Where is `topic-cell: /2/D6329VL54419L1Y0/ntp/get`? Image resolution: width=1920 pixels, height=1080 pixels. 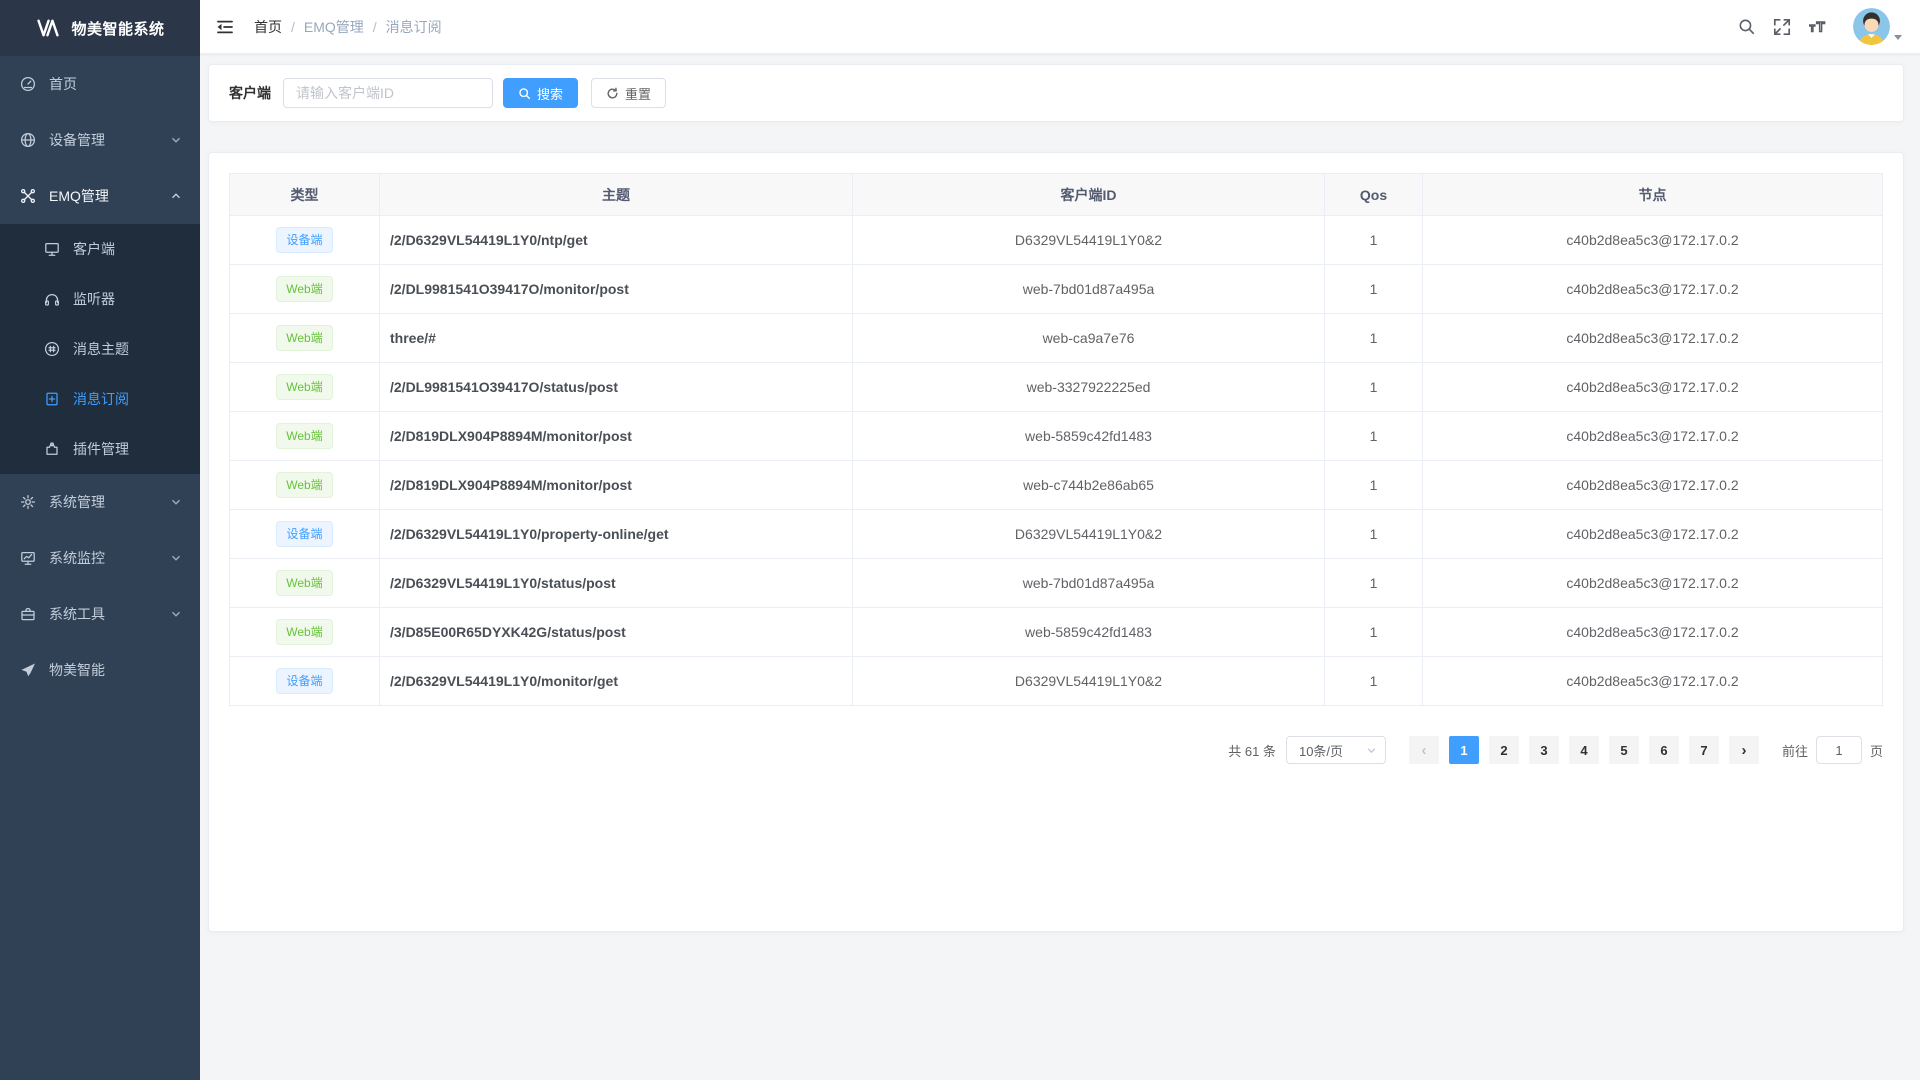 topic-cell: /2/D6329VL54419L1Y0/ntp/get is located at coordinates (616, 240).